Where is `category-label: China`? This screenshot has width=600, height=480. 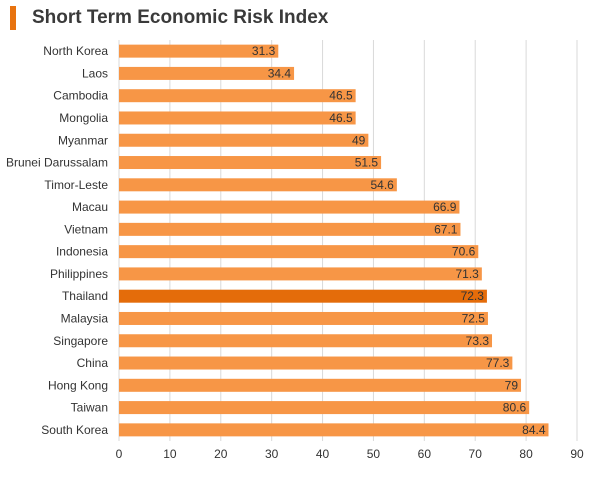 category-label: China is located at coordinates (93, 363).